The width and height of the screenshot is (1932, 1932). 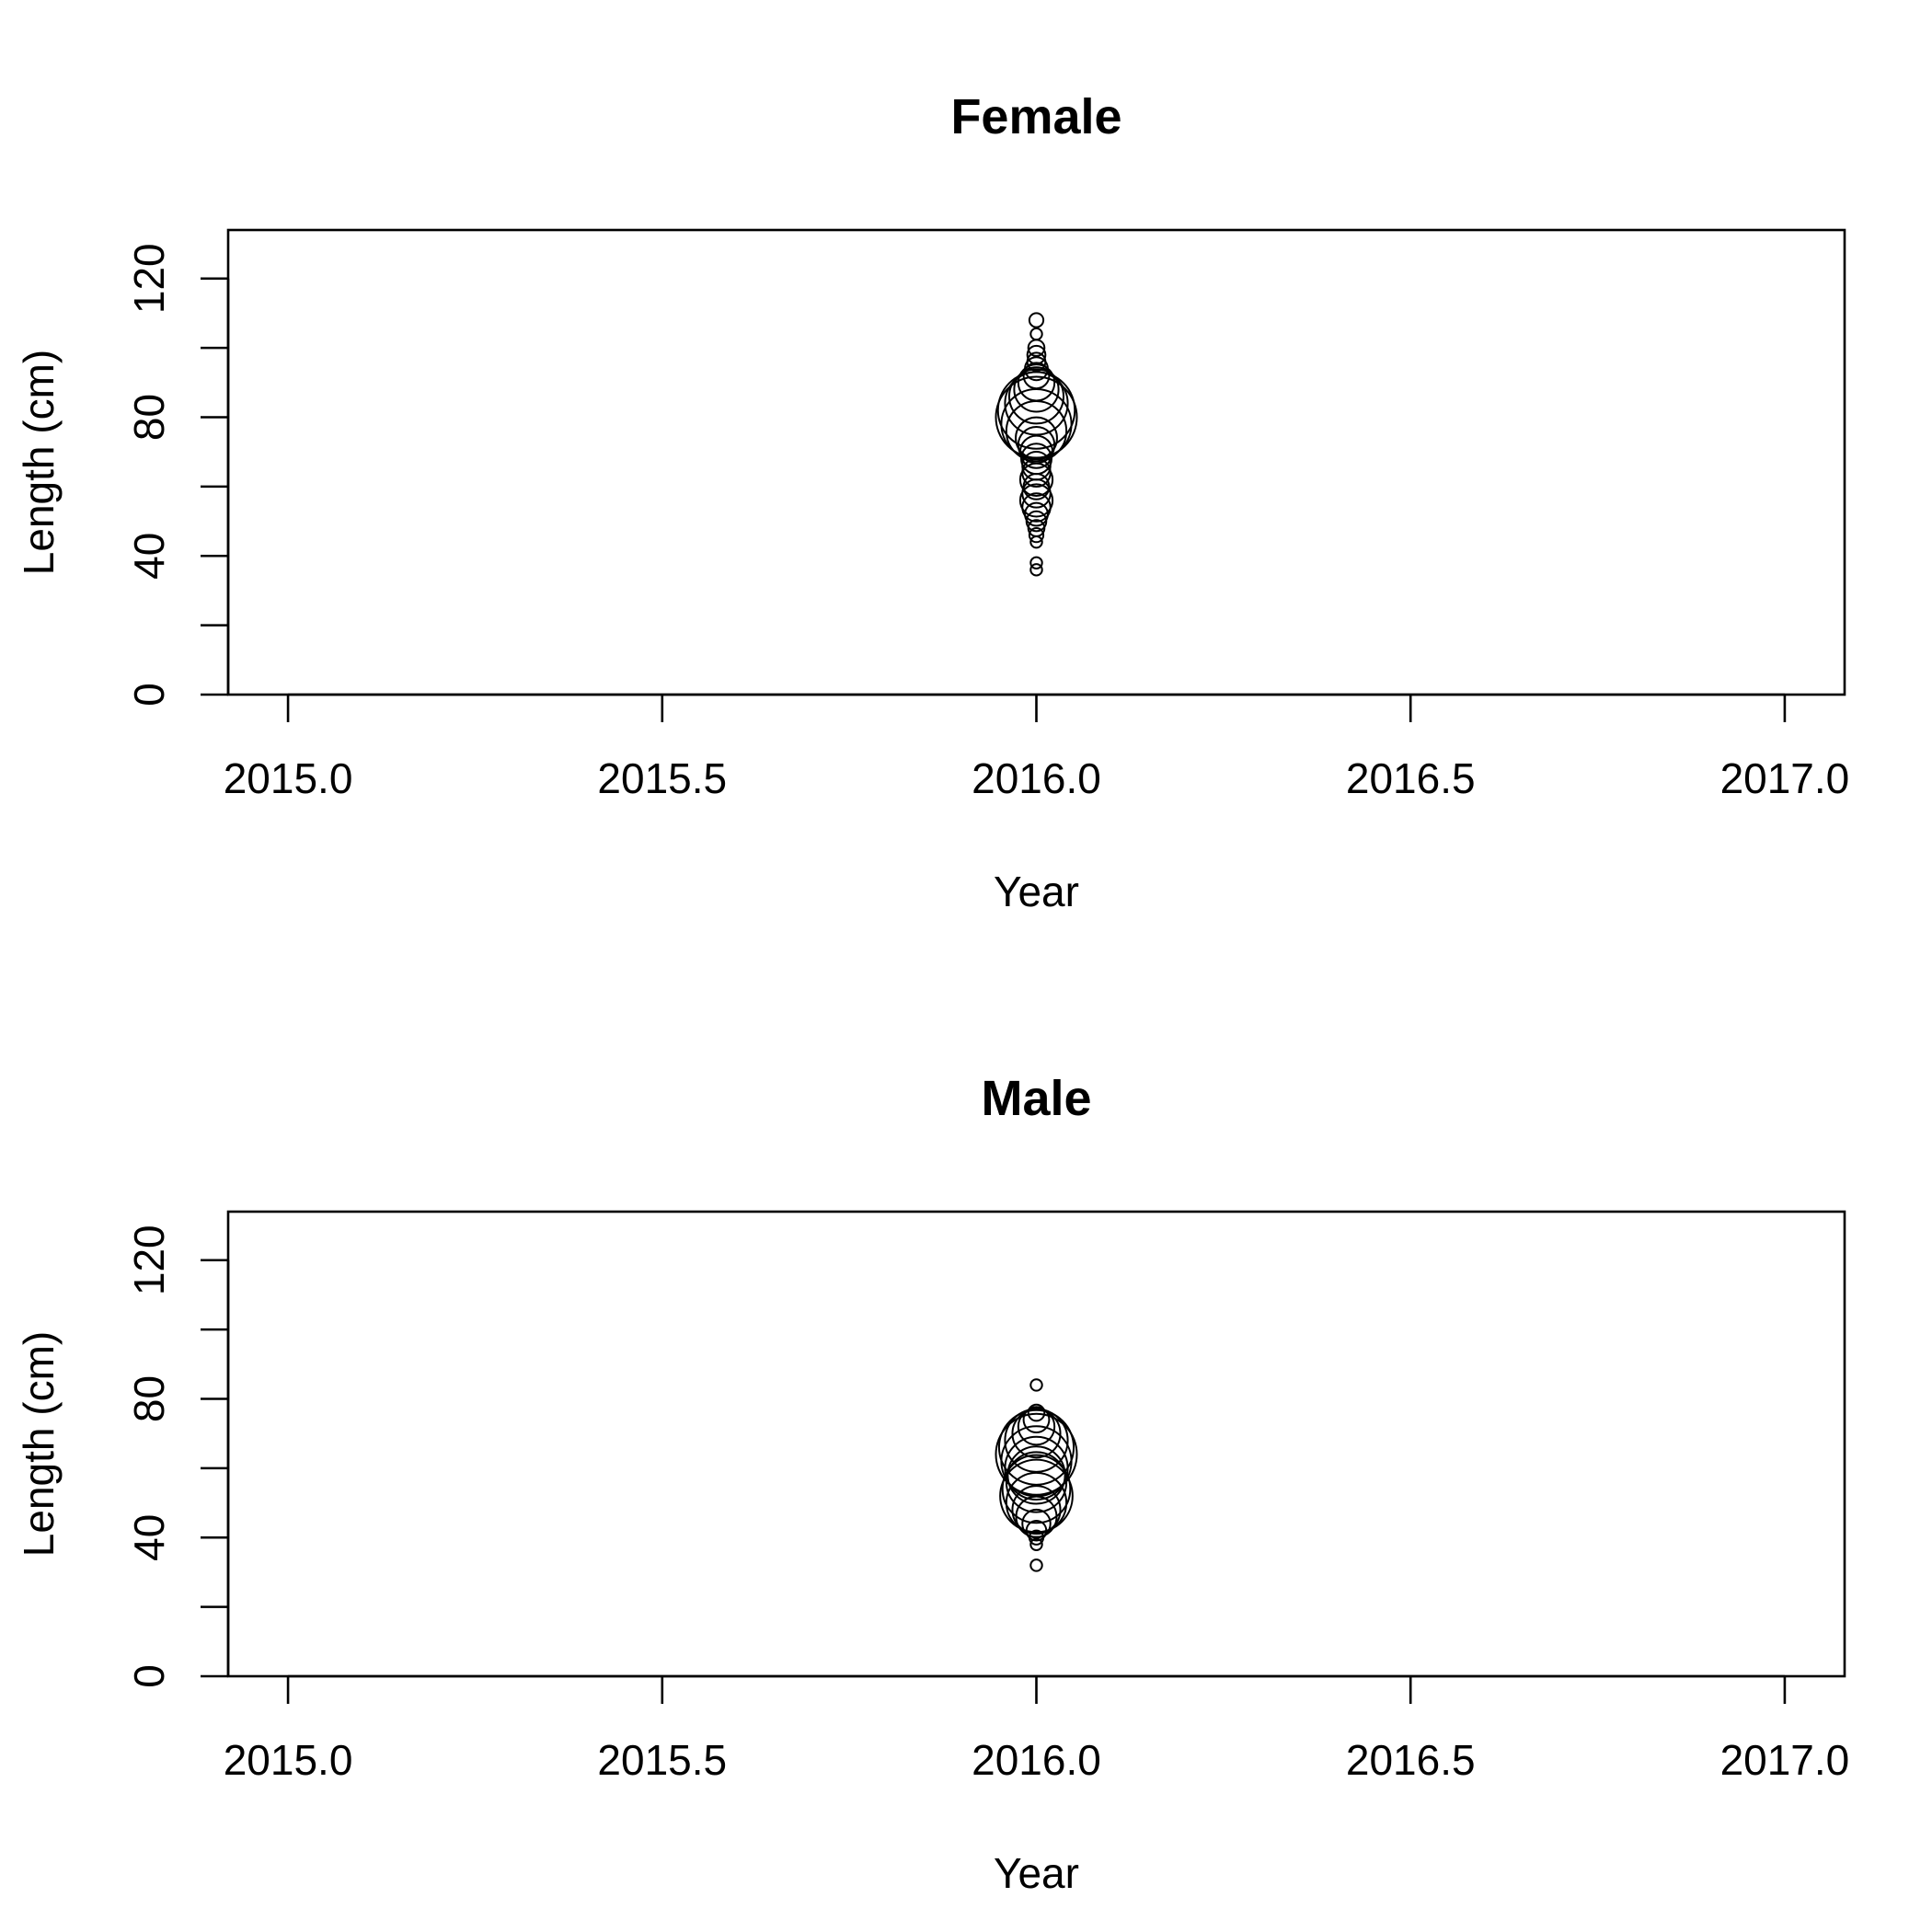 What do you see at coordinates (1036, 1098) in the screenshot?
I see `panel-title: Male` at bounding box center [1036, 1098].